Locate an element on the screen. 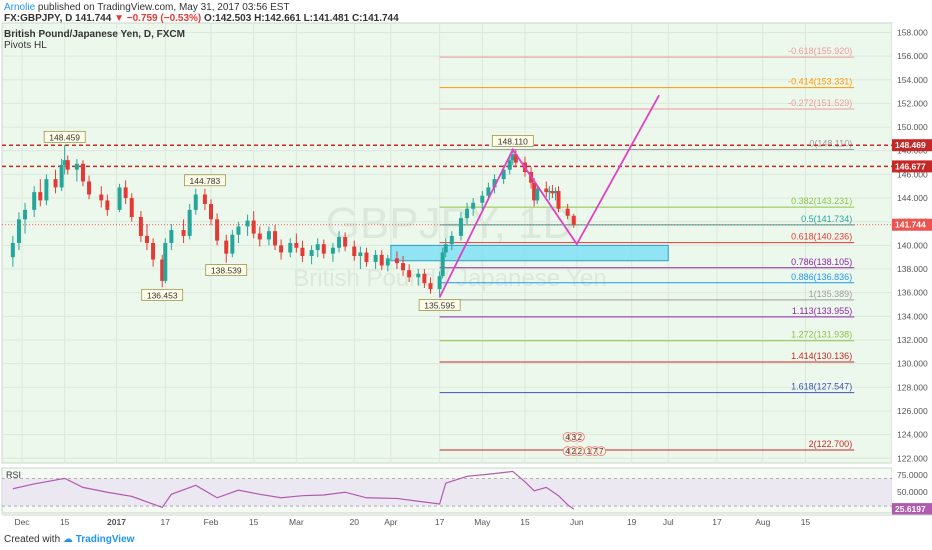 Image resolution: width=932 pixels, height=550 pixels. pivot-label-text: 148.110 is located at coordinates (513, 141).